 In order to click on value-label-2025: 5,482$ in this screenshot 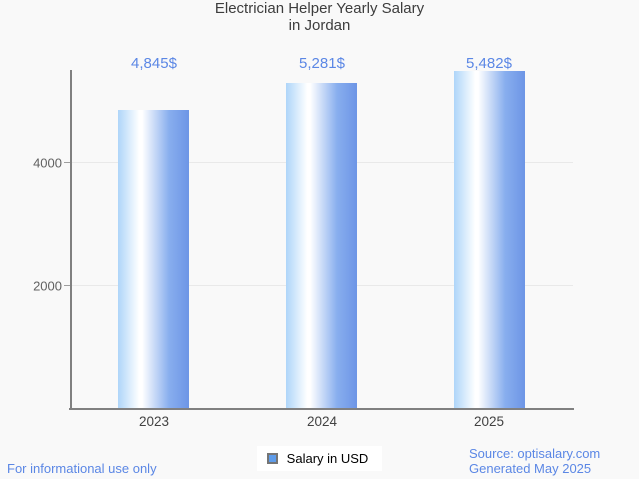, I will do `click(489, 63)`.